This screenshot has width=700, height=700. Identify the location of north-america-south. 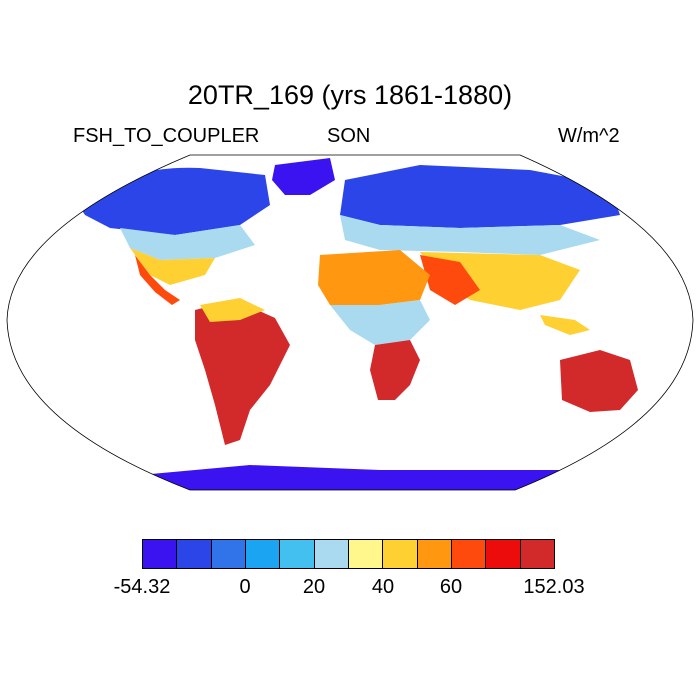
(172, 266).